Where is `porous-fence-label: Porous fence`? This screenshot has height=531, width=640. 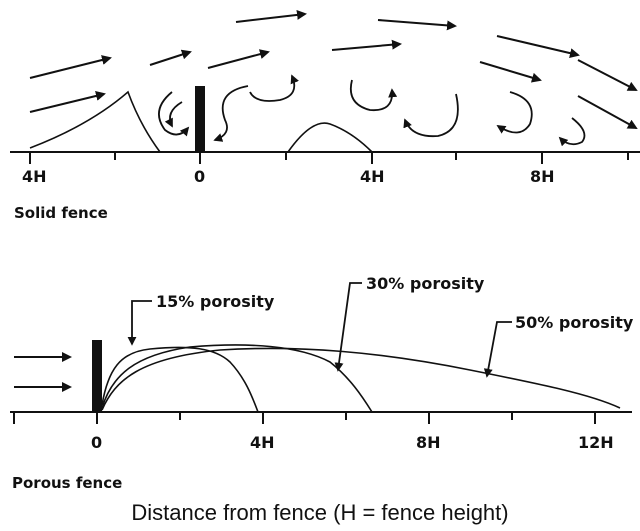
porous-fence-label: Porous fence is located at coordinates (67, 483).